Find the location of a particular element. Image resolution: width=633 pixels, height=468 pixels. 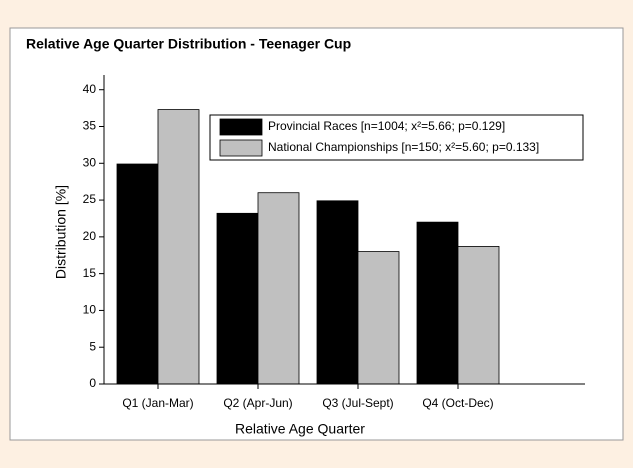

y-tick-label: 20 is located at coordinates (90, 236).